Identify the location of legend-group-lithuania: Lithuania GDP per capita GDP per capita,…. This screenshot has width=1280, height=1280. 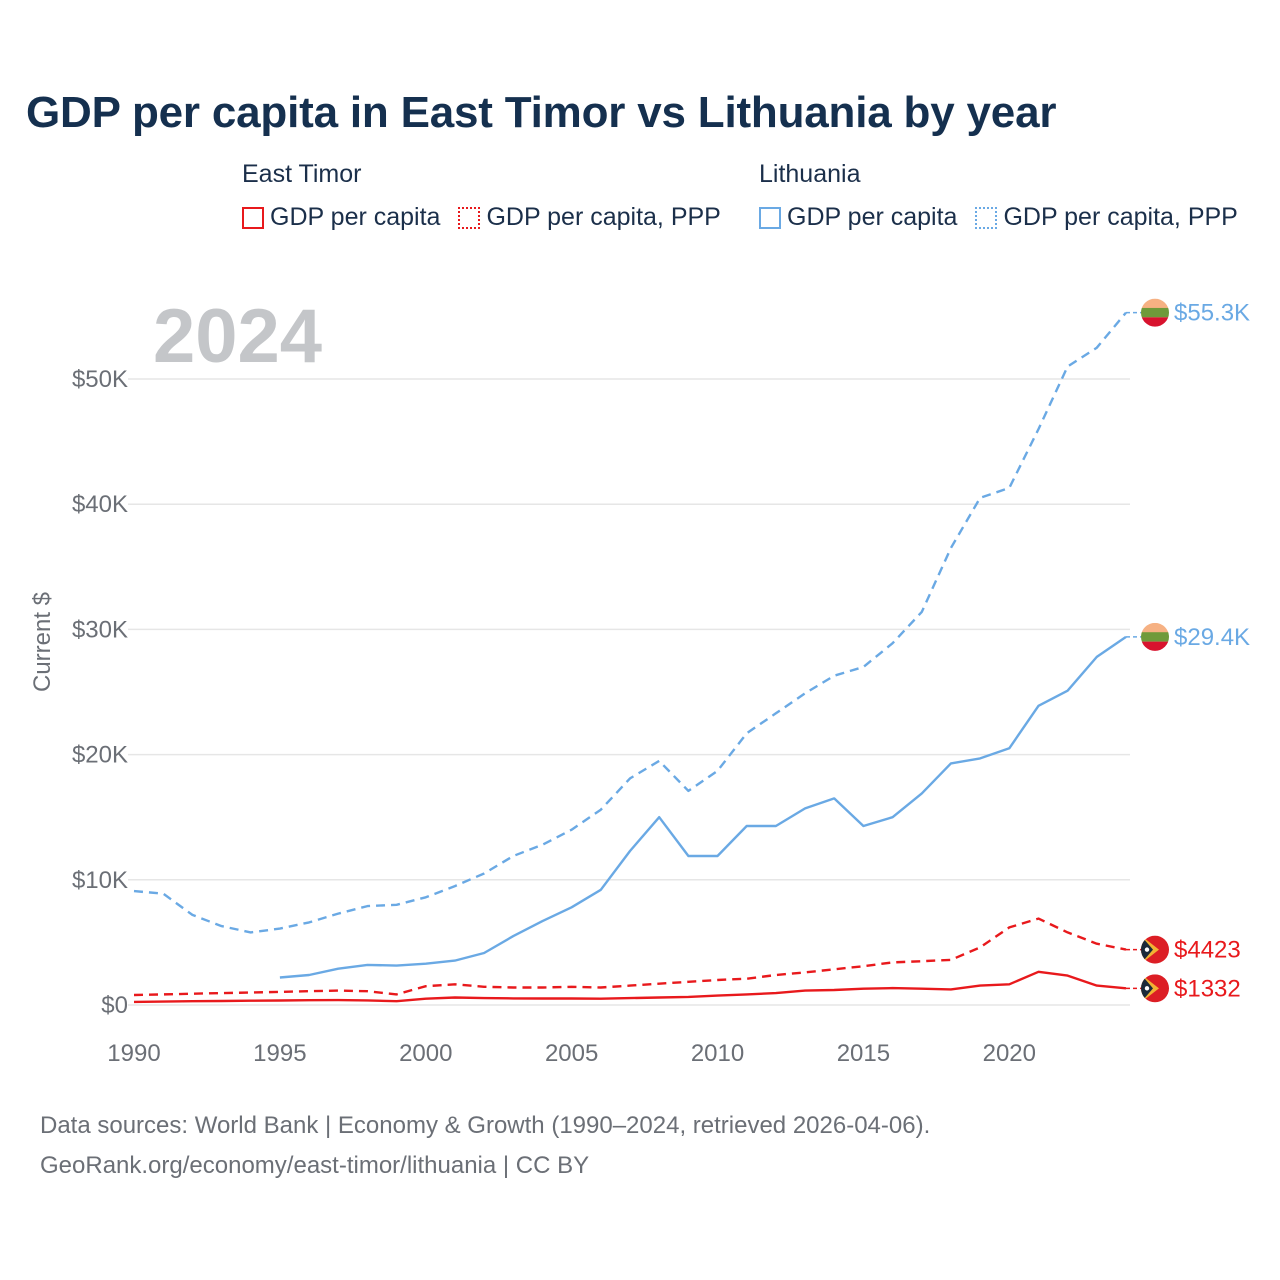
(998, 196).